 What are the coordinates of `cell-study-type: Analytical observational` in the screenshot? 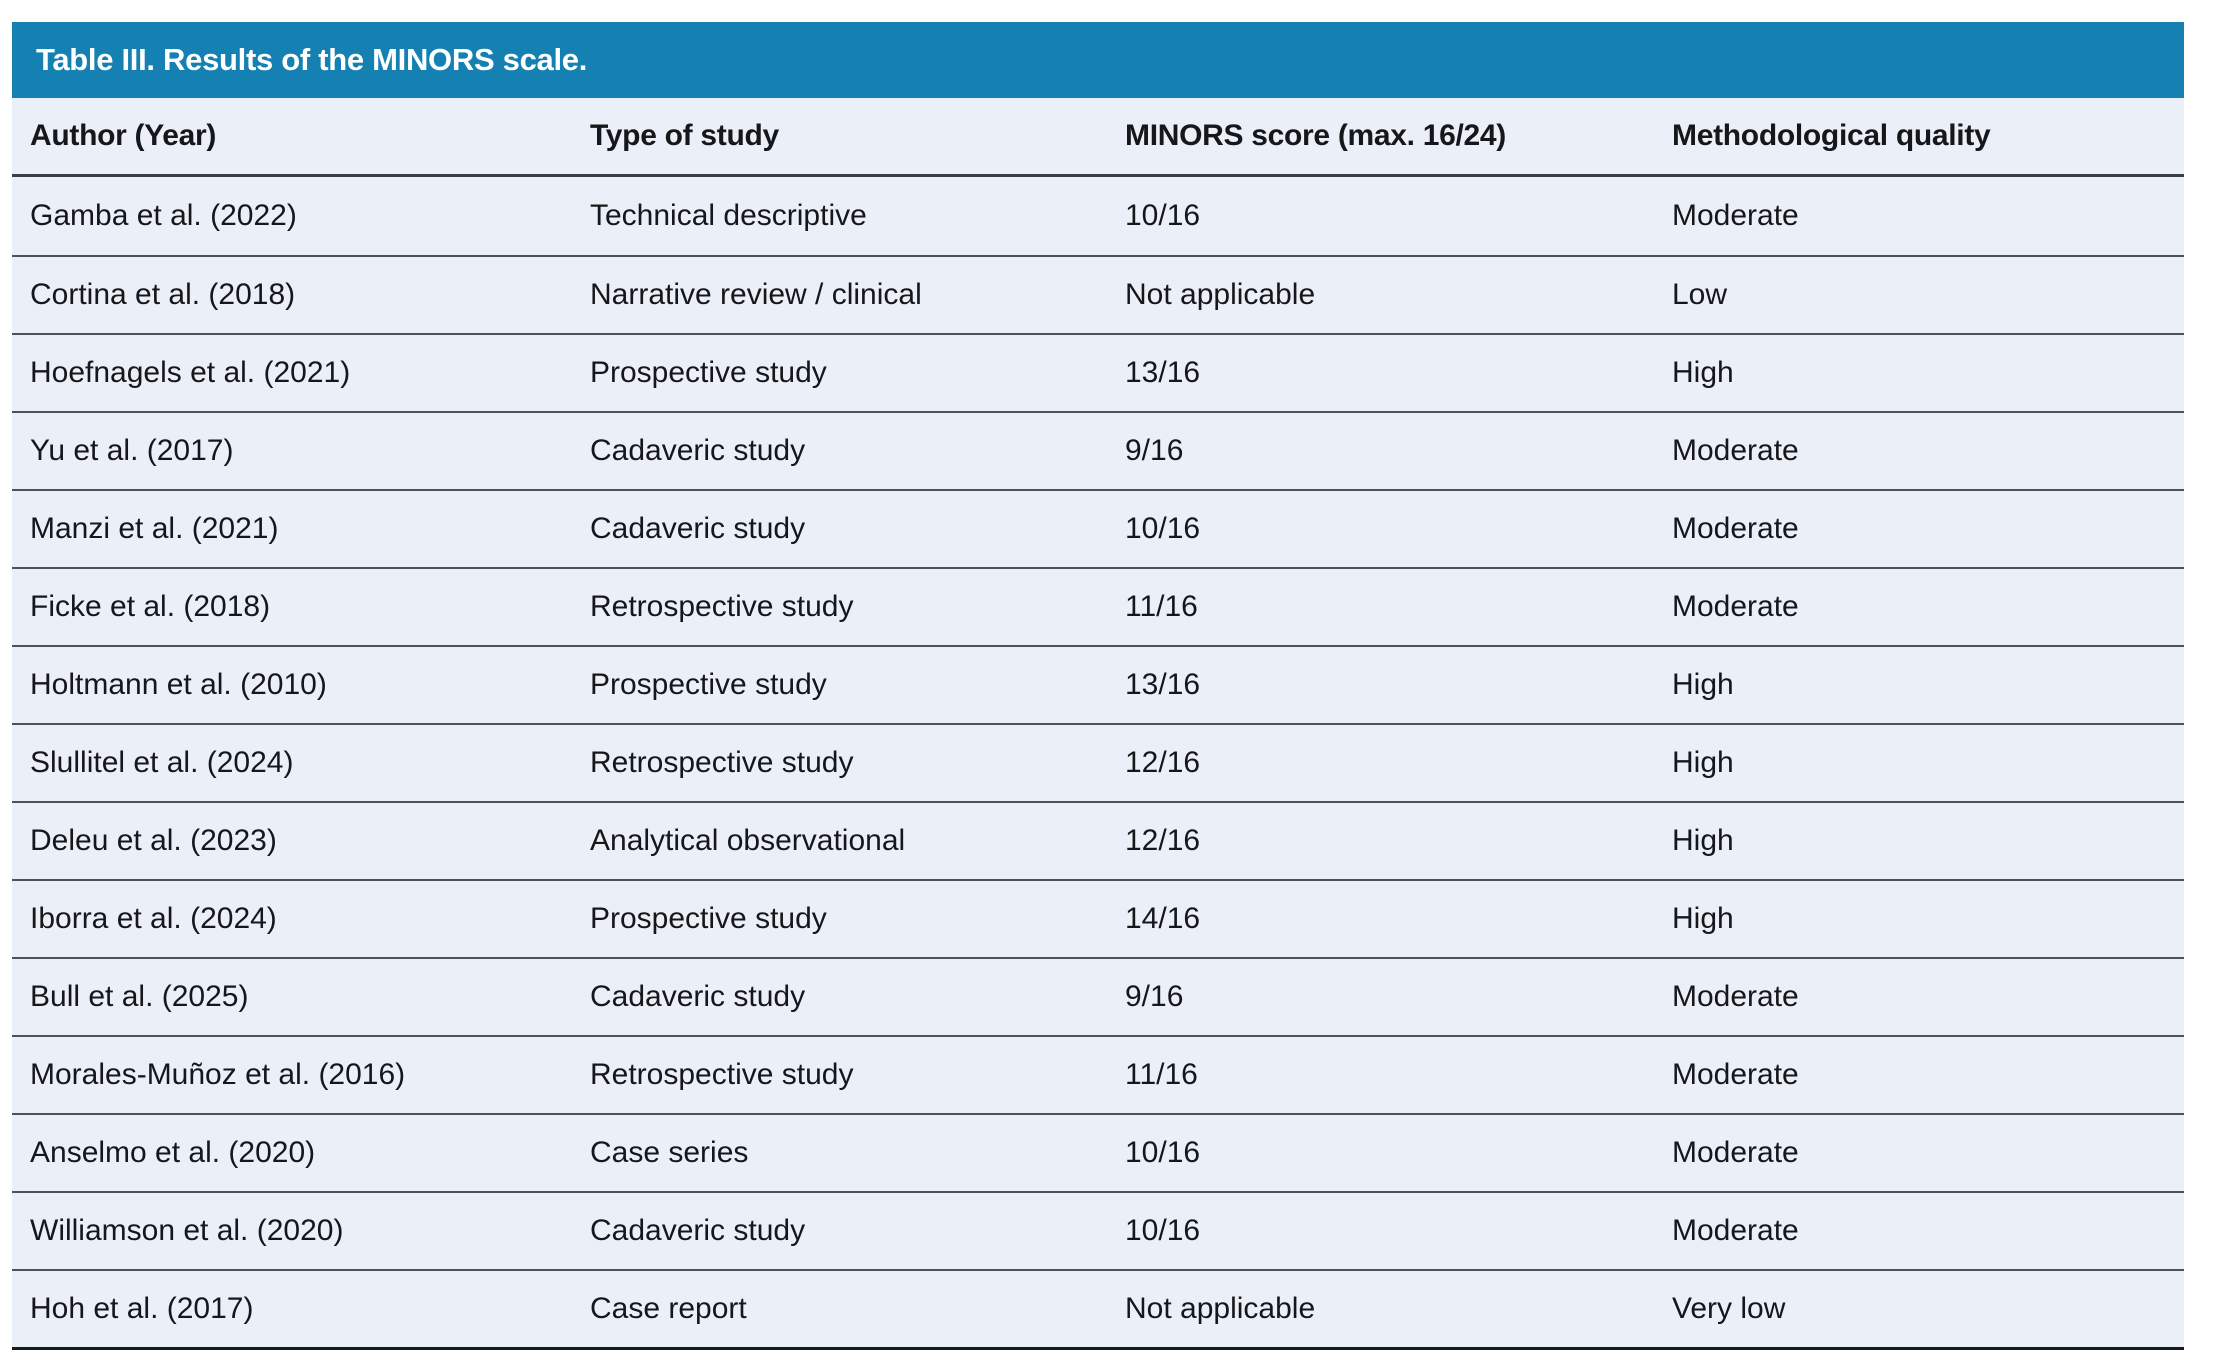 It's located at (748, 840).